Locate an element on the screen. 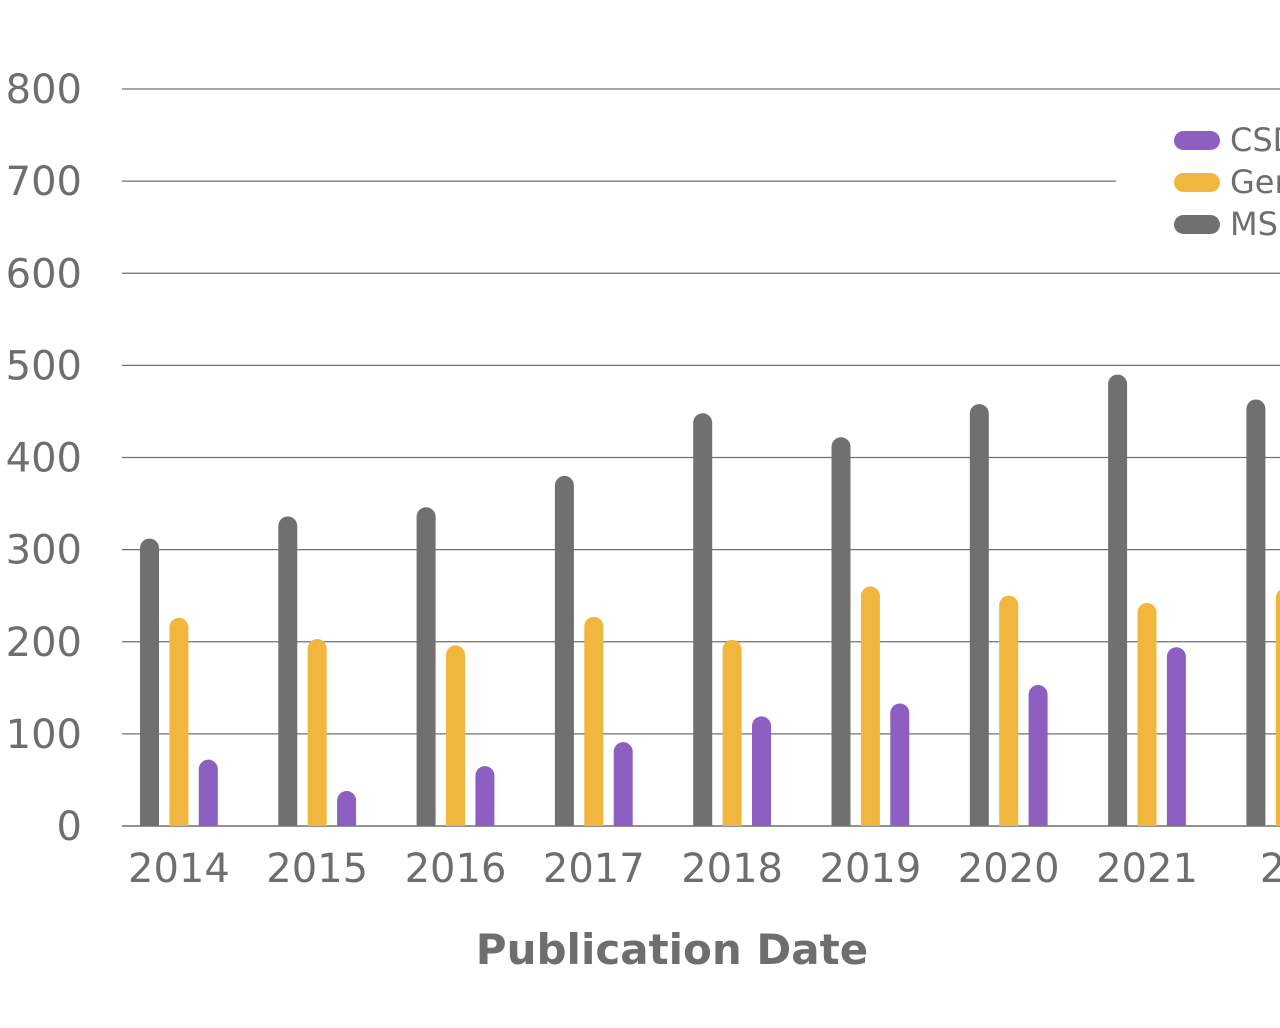 The width and height of the screenshot is (1280, 1028). bar-ger-2016 is located at coordinates (455, 735).